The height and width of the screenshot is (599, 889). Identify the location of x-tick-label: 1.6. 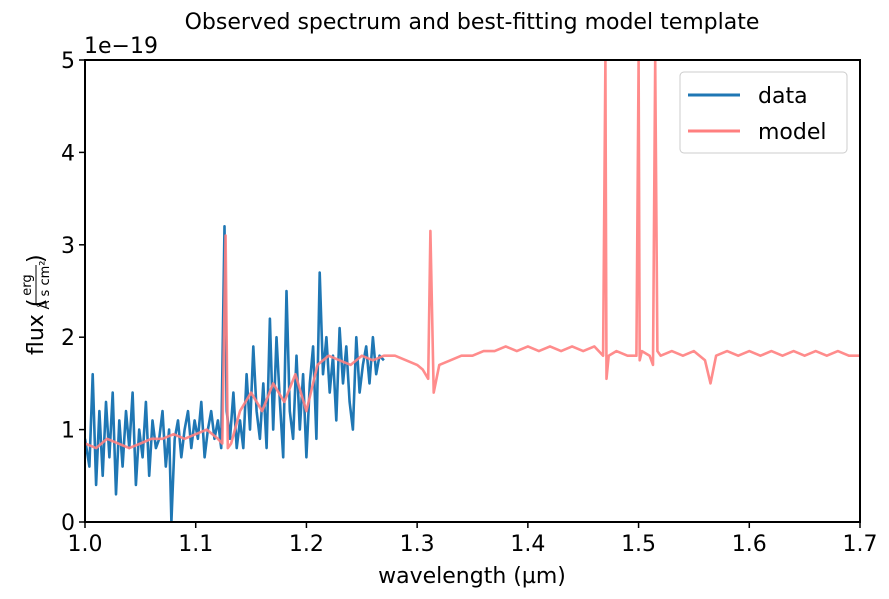
(749, 544).